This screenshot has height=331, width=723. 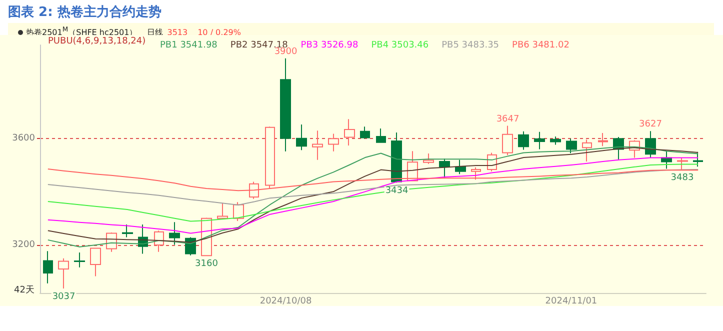 I want to click on chart-title: 图表 2: 热卷主力合约走势, so click(x=85, y=12).